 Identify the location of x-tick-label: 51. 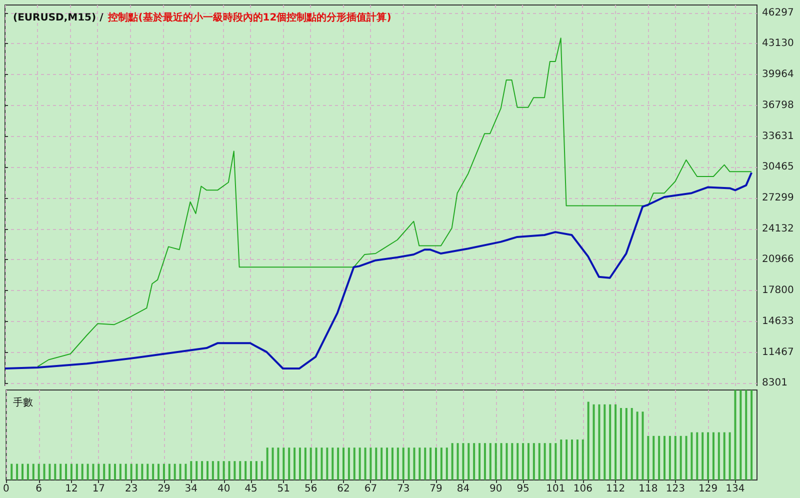
(283, 489).